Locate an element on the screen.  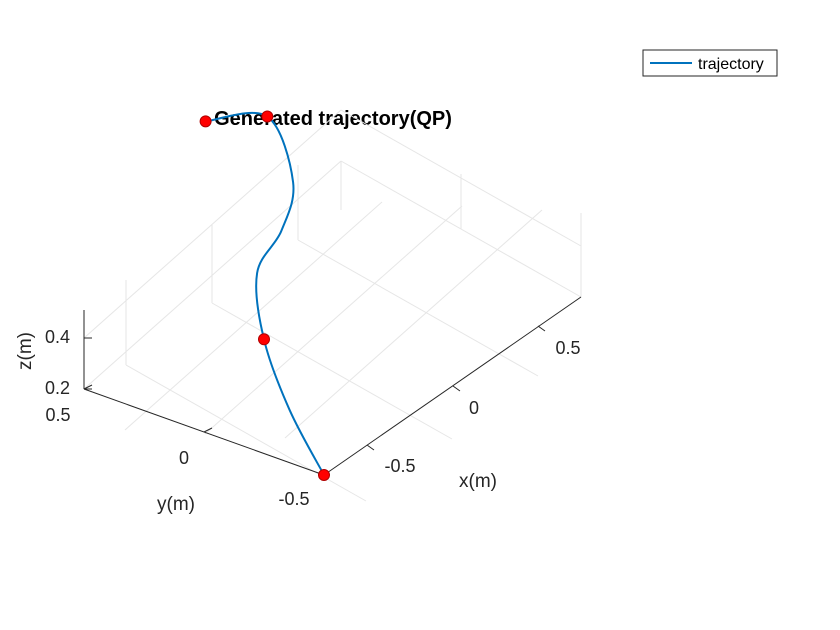
y-tick-label: 0.5 is located at coordinates (57, 415).